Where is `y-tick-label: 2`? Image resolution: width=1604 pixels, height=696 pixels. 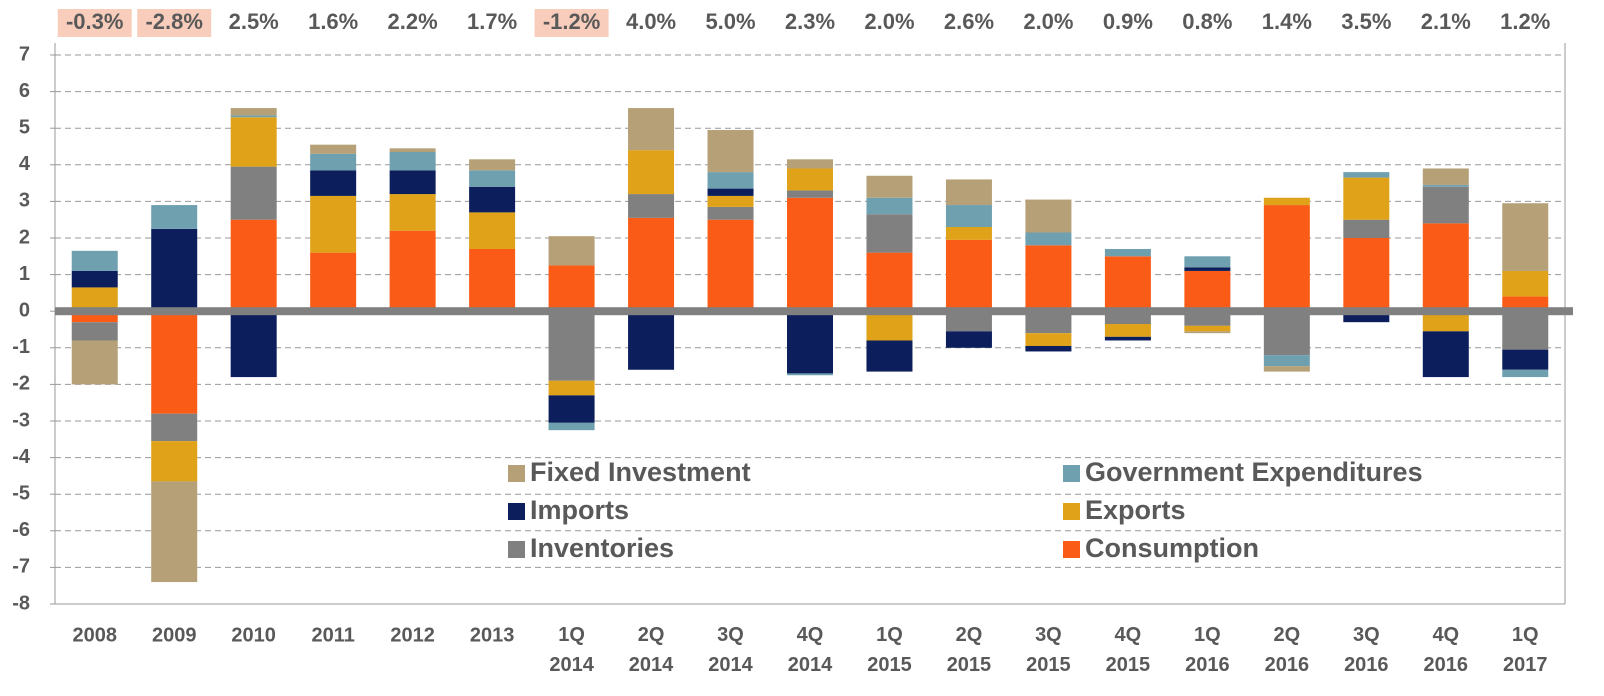
y-tick-label: 2 is located at coordinates (24, 237).